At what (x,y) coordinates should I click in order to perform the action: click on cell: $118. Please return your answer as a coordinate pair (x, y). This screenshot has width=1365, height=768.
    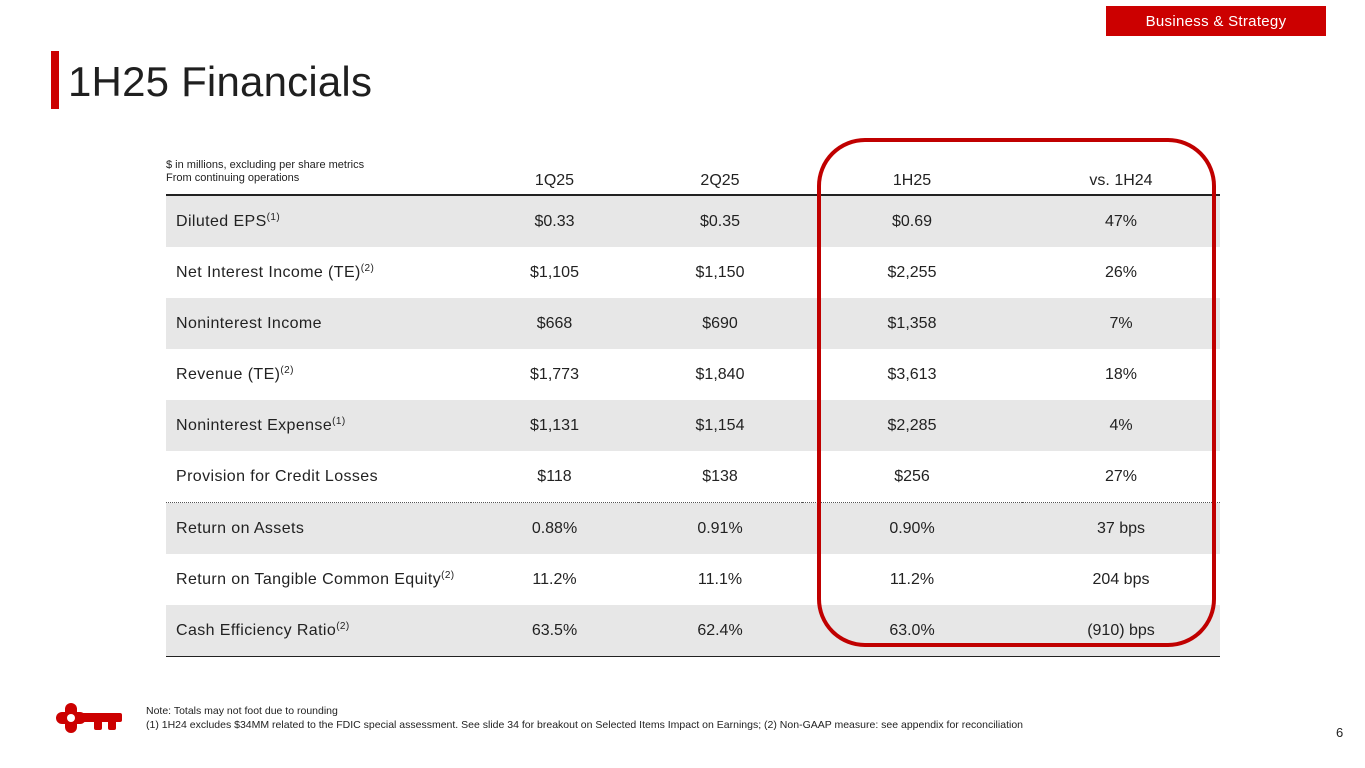
    Looking at the image, I should click on (554, 477).